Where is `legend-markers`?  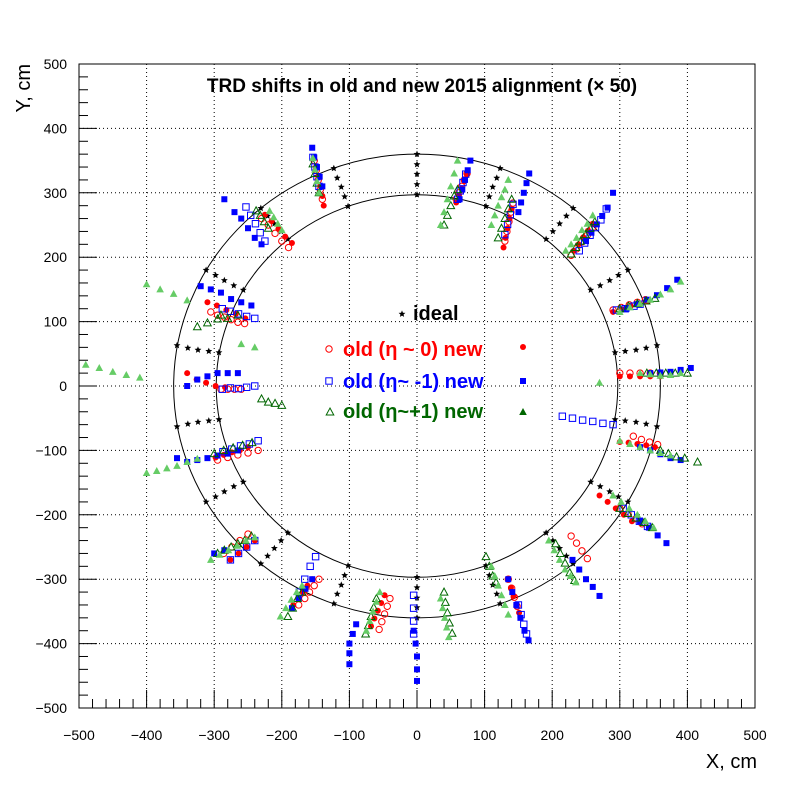 legend-markers is located at coordinates (426, 363).